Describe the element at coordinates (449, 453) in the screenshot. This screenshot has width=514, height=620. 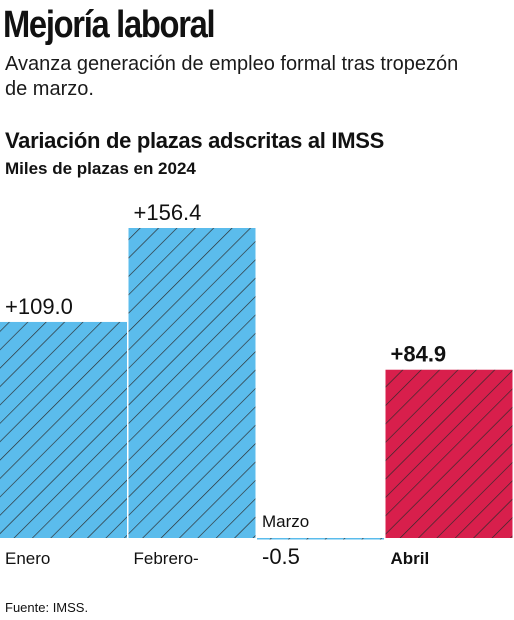
I see `bar-abril` at that location.